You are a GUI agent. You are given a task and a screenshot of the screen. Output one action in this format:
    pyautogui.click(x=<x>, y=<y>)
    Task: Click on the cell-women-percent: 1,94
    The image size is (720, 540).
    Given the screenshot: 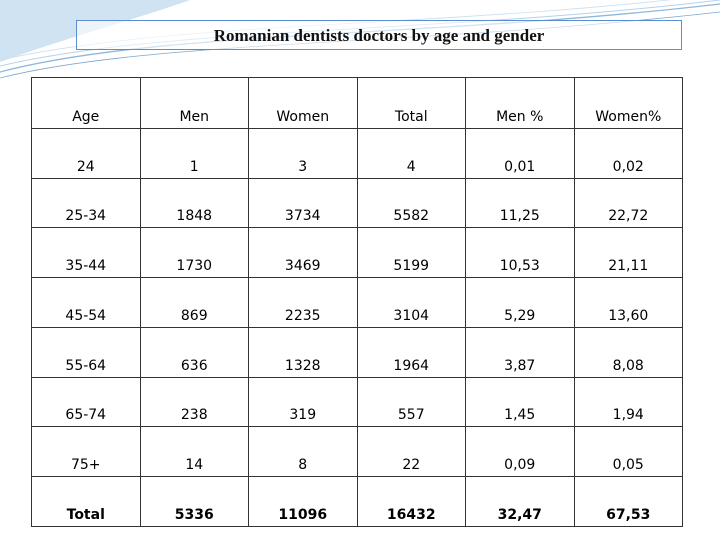 What is the action you would take?
    pyautogui.click(x=628, y=402)
    